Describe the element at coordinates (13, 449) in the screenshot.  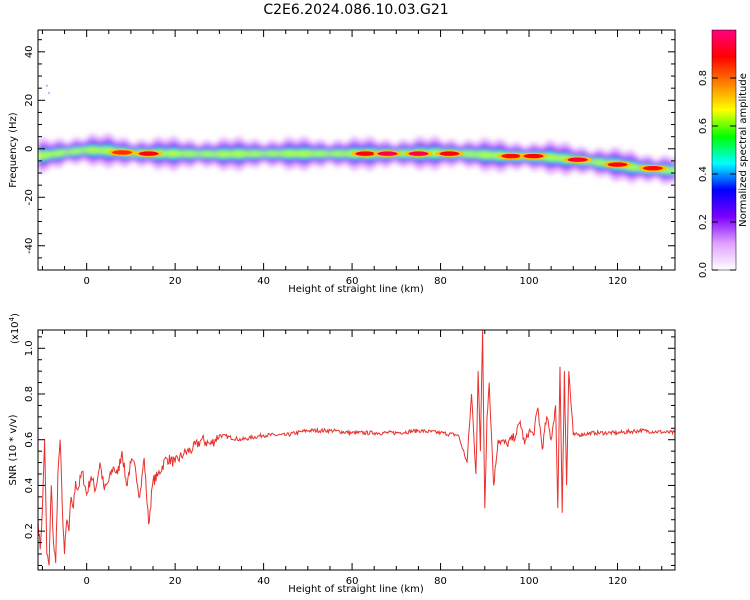
I see `snr-y-axis-label: SNR (10 * v/v)` at that location.